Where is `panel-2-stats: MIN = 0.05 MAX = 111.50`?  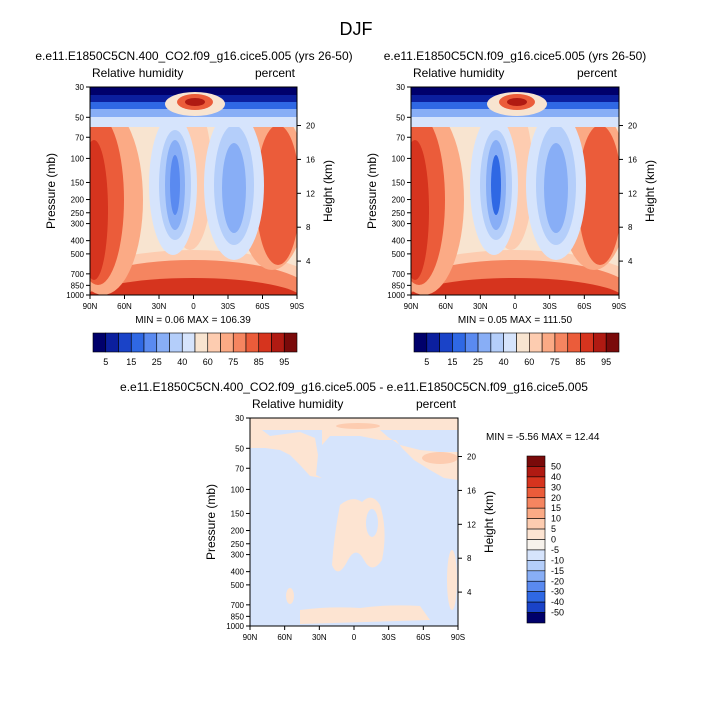
panel-2-stats: MIN = 0.05 MAX = 111.50 is located at coordinates (515, 320).